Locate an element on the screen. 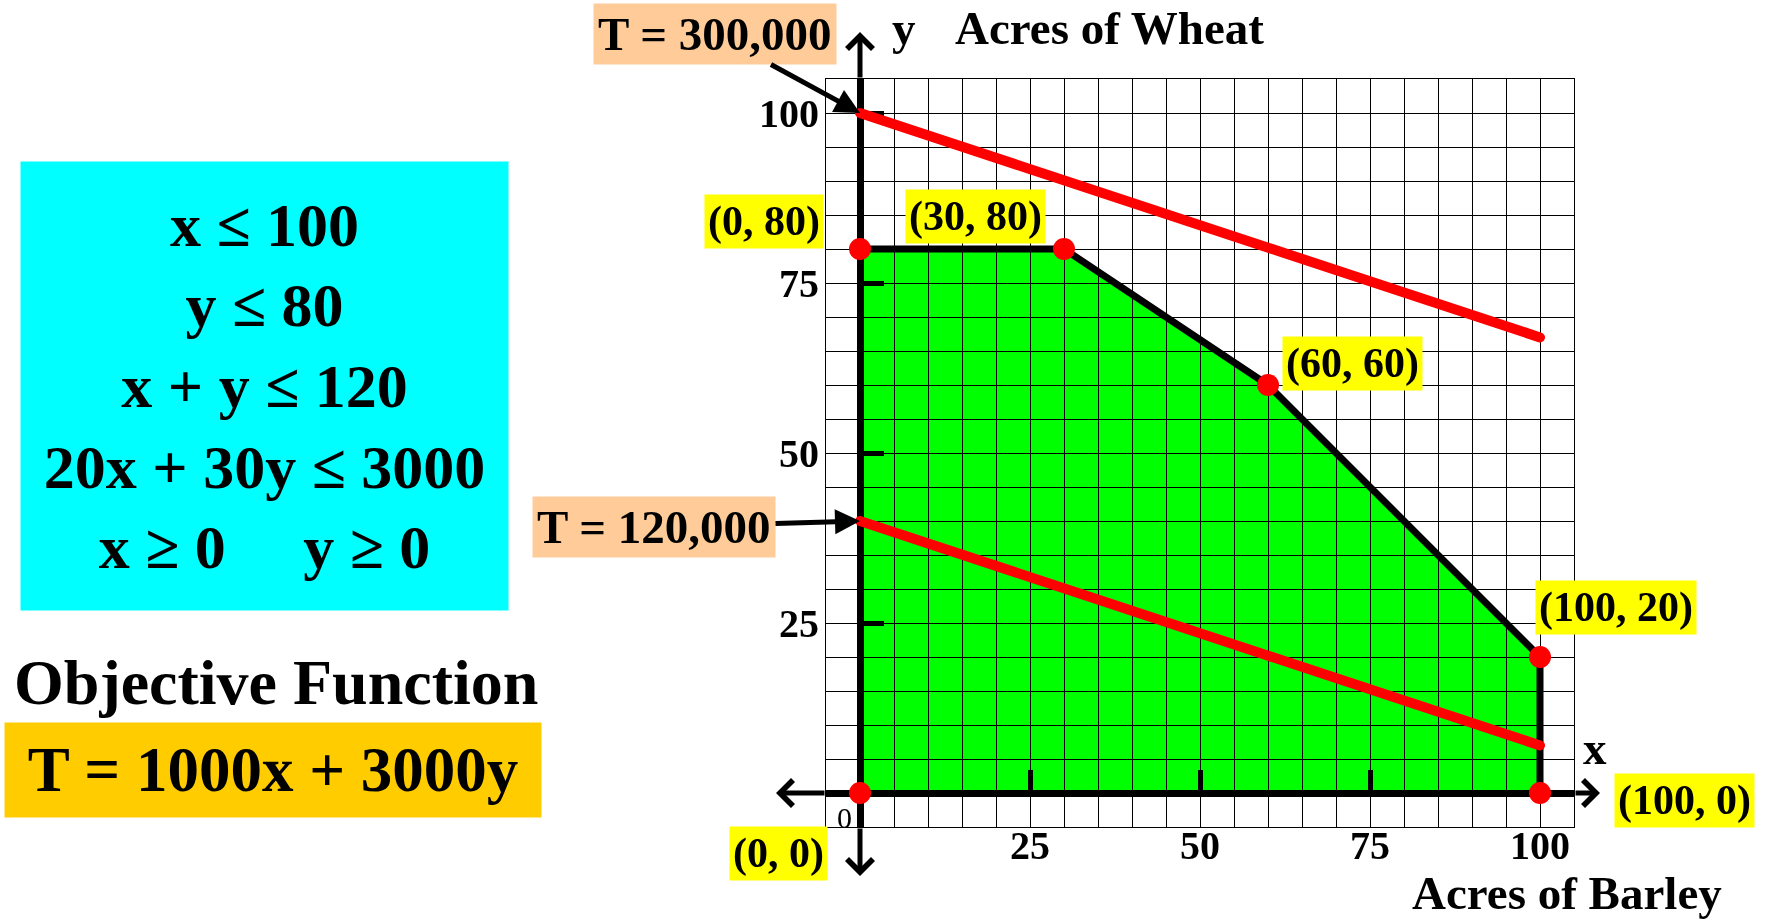 This screenshot has height=920, width=1769. text: Objective Function is located at coordinates (276, 682).